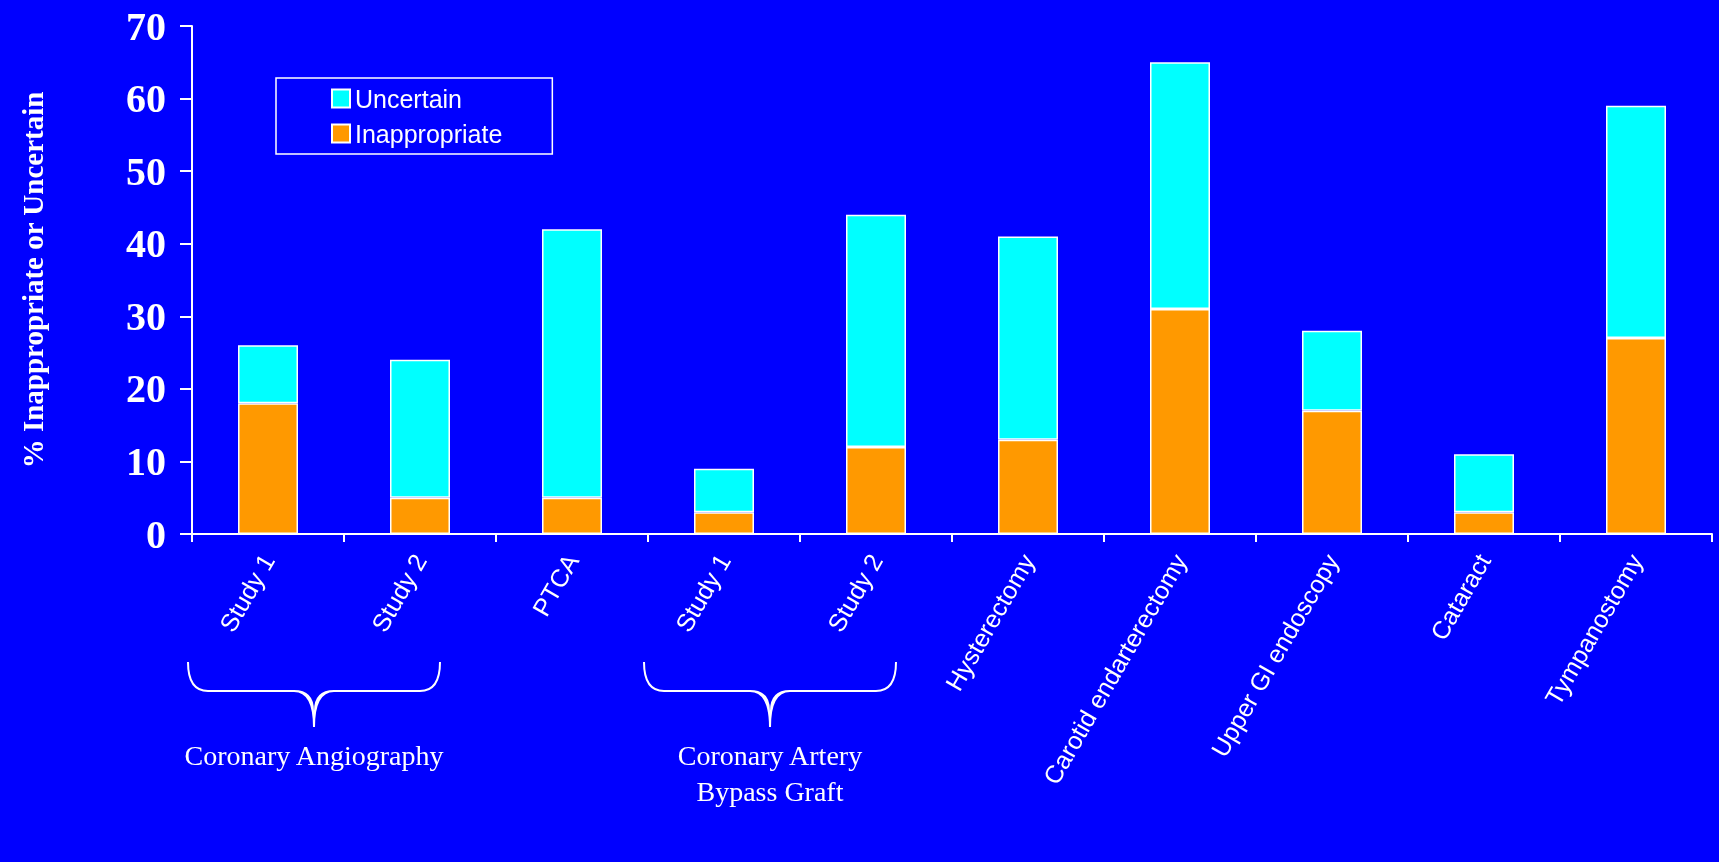 This screenshot has height=862, width=1719. I want to click on y-tick-label: 30, so click(146, 316).